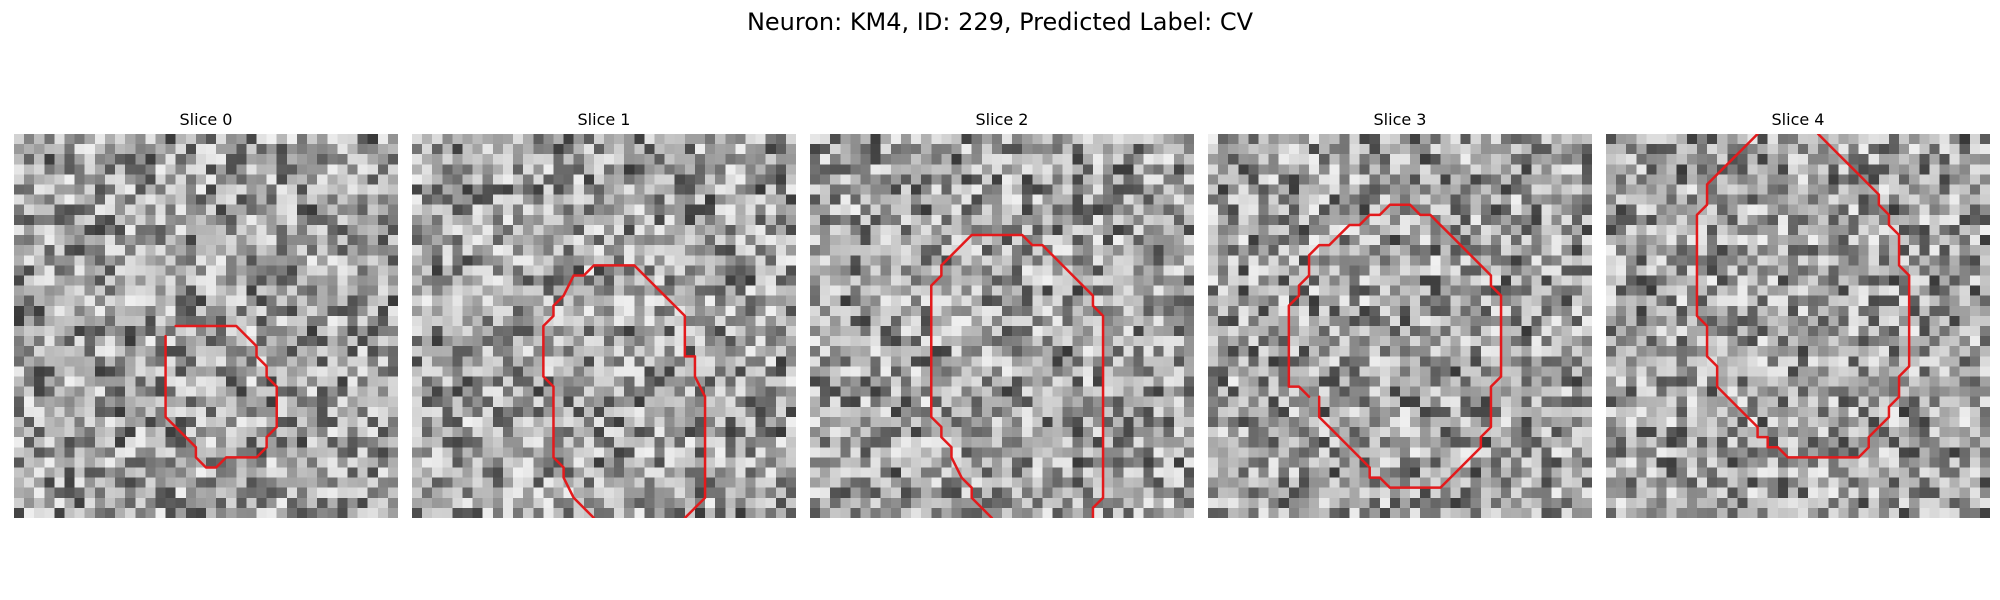 This screenshot has width=2000, height=600. I want to click on slice-title: Slice 1, so click(604, 120).